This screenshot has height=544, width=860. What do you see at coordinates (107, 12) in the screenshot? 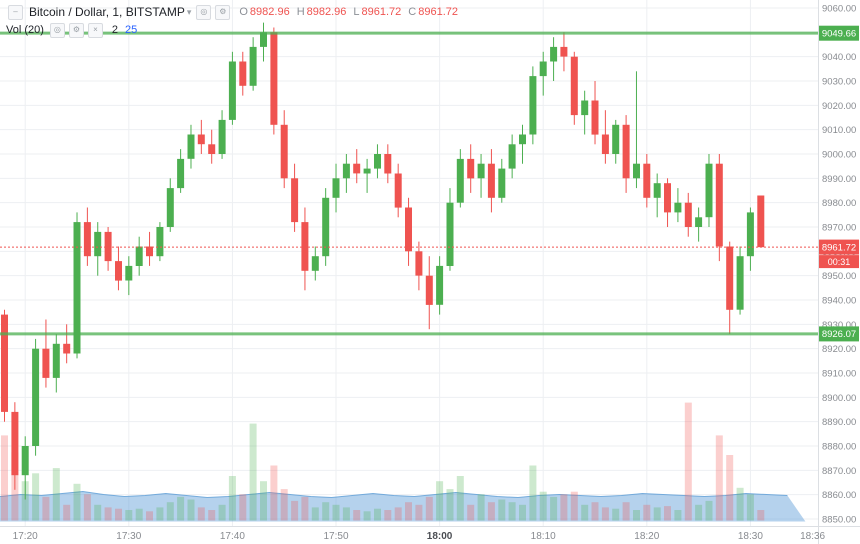
I see `symbol-title: Bitcoin / Dollar, 1, BITSTAMP` at bounding box center [107, 12].